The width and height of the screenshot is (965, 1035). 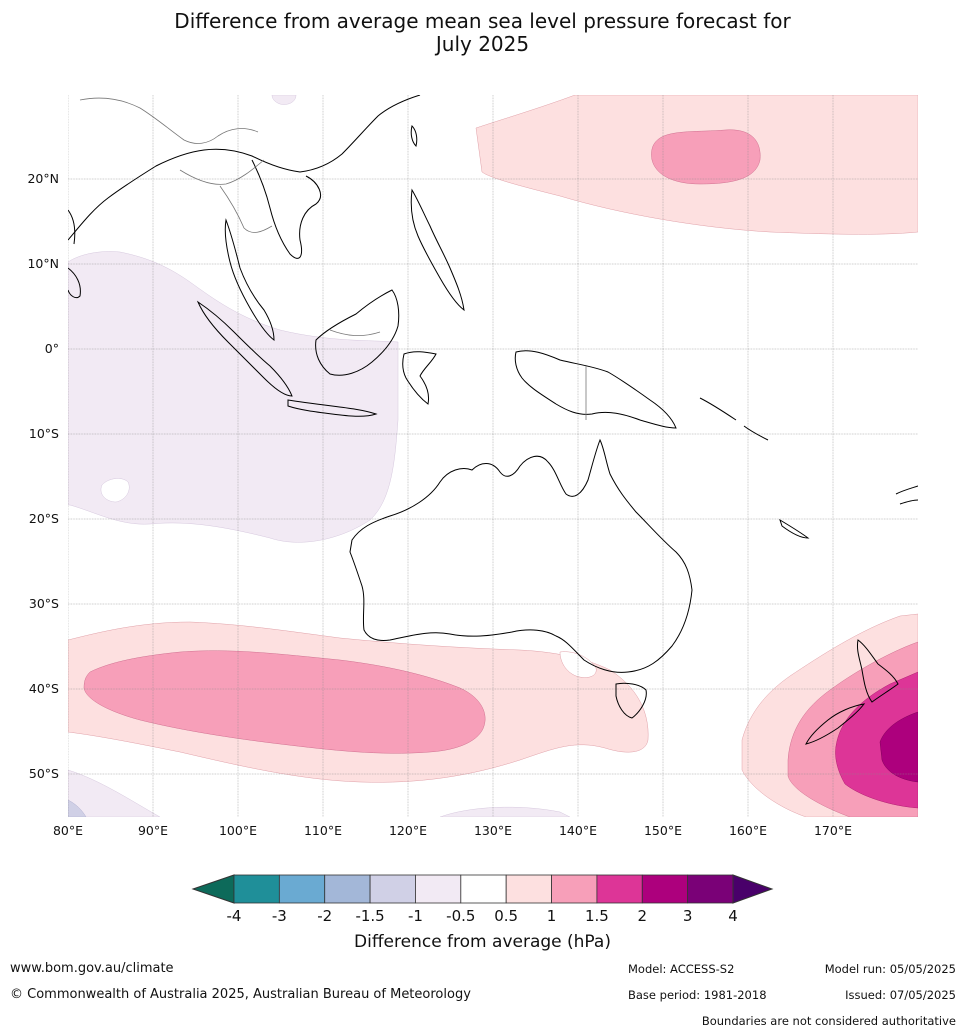 What do you see at coordinates (284, 100) in the screenshot?
I see `contour-china-neg` at bounding box center [284, 100].